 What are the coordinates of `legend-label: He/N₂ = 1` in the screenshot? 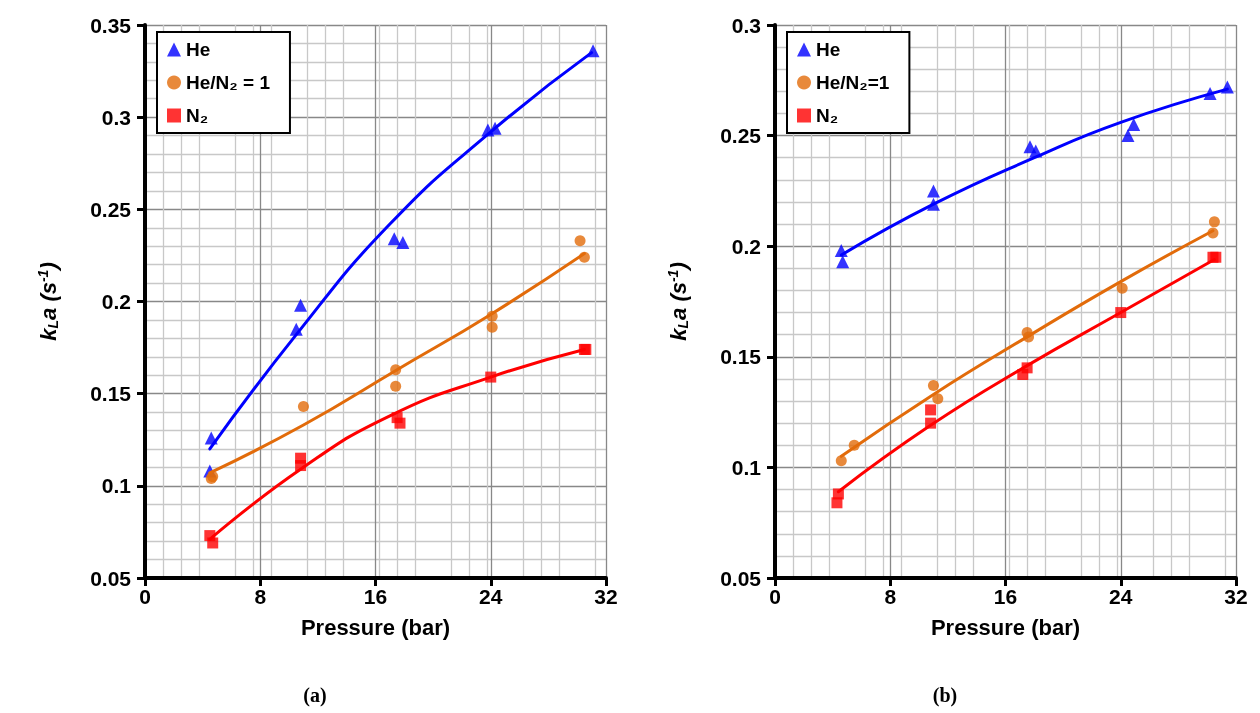 It's located at (228, 82).